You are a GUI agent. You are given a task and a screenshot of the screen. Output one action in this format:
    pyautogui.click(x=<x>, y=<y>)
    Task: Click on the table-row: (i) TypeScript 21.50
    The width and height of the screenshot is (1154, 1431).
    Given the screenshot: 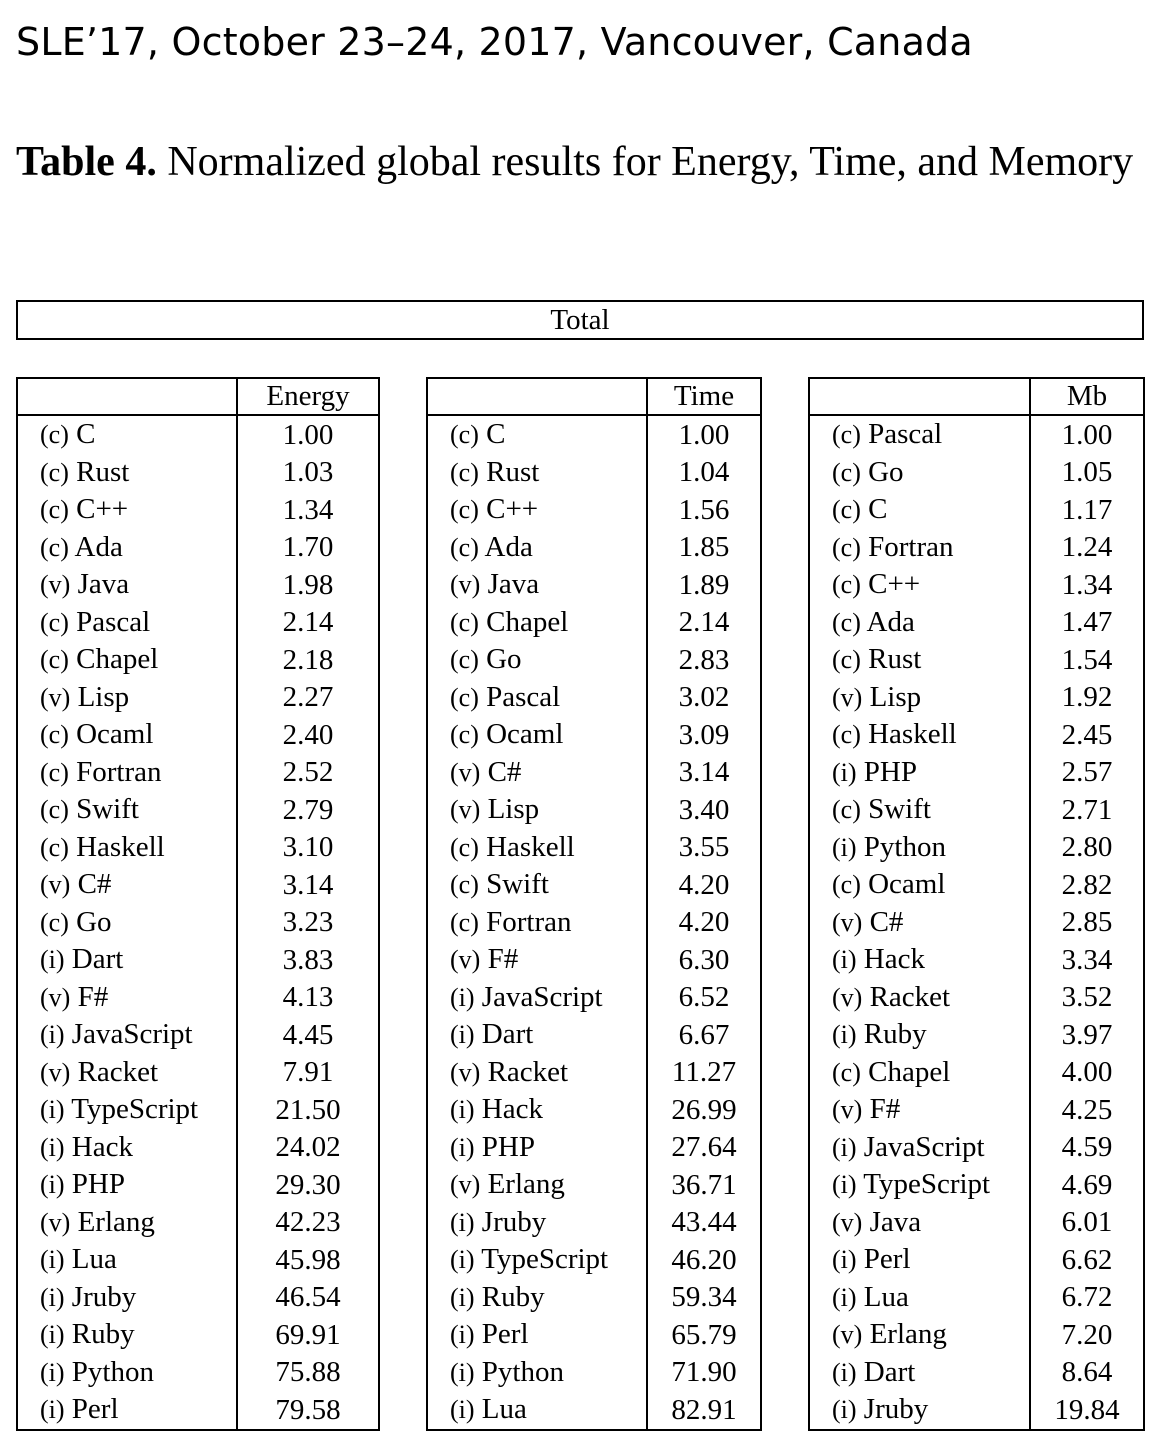 What is the action you would take?
    pyautogui.click(x=198, y=1110)
    